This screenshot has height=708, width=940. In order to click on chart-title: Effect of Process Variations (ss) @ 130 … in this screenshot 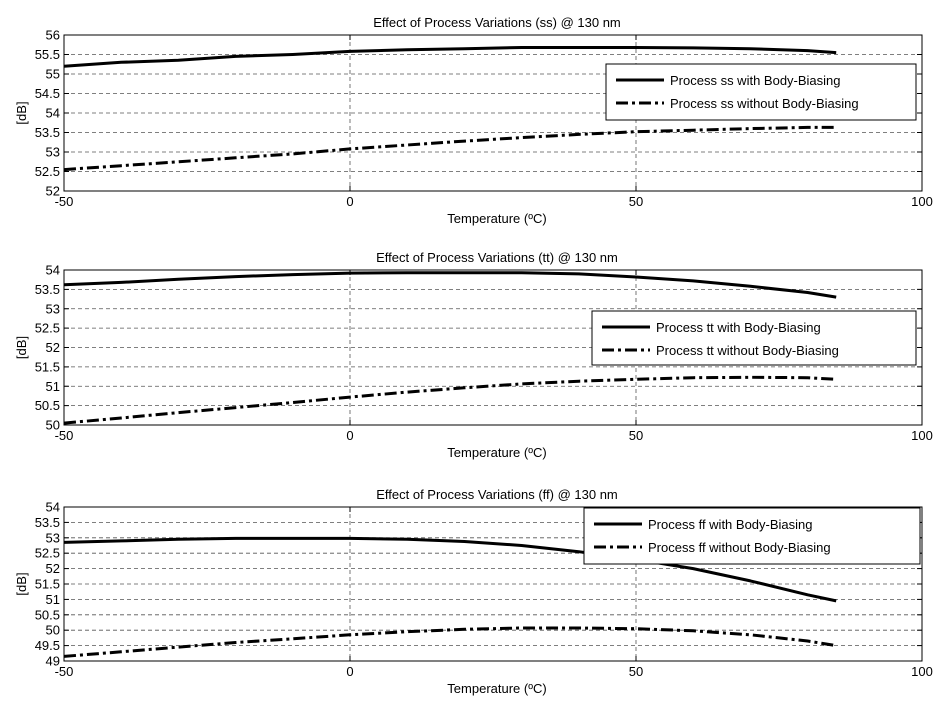, I will do `click(497, 22)`.